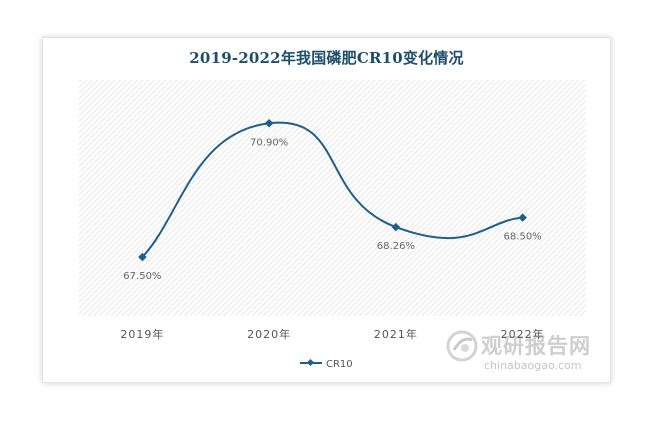  I want to click on legend: CR10, so click(326, 364).